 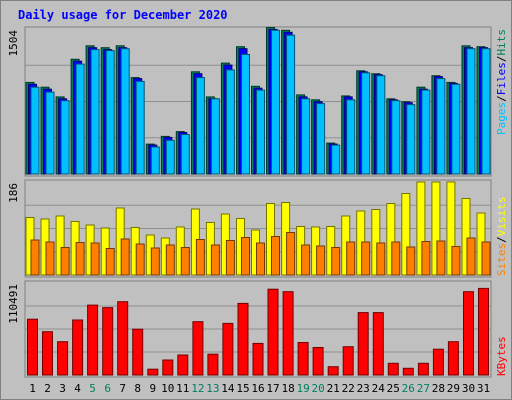 What do you see at coordinates (107, 388) in the screenshot?
I see `x-tick-label-6: 6` at bounding box center [107, 388].